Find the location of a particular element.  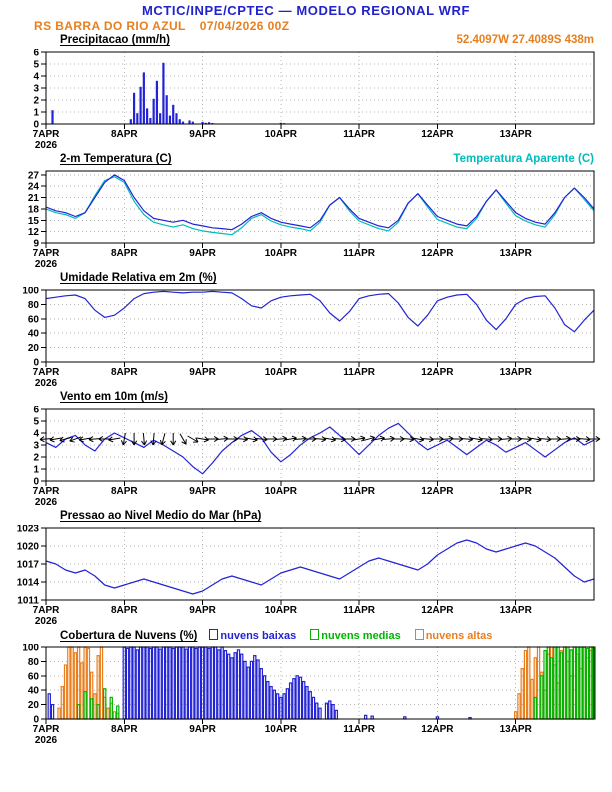

panel-title-precipitation: Precipitacao (mm/h) is located at coordinates (115, 40).